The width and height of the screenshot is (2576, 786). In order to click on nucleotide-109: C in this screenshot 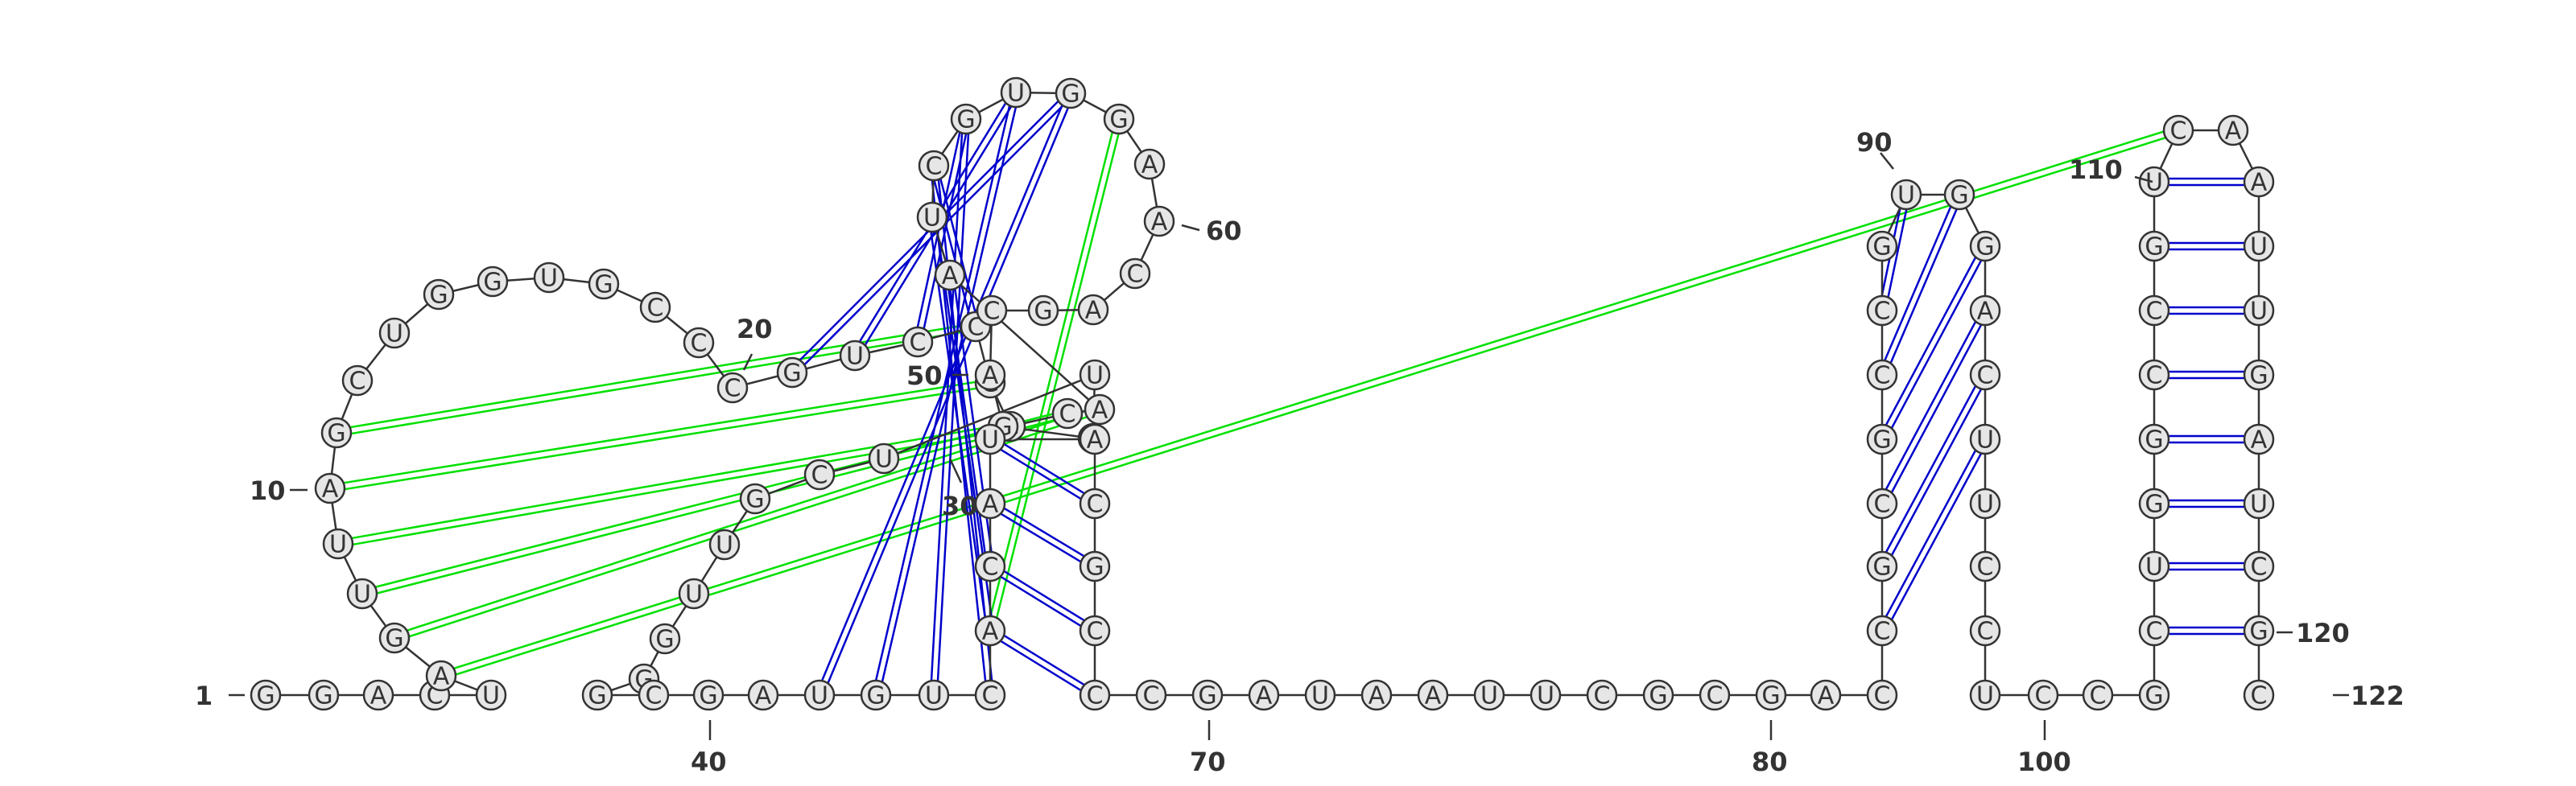, I will do `click(2154, 310)`.